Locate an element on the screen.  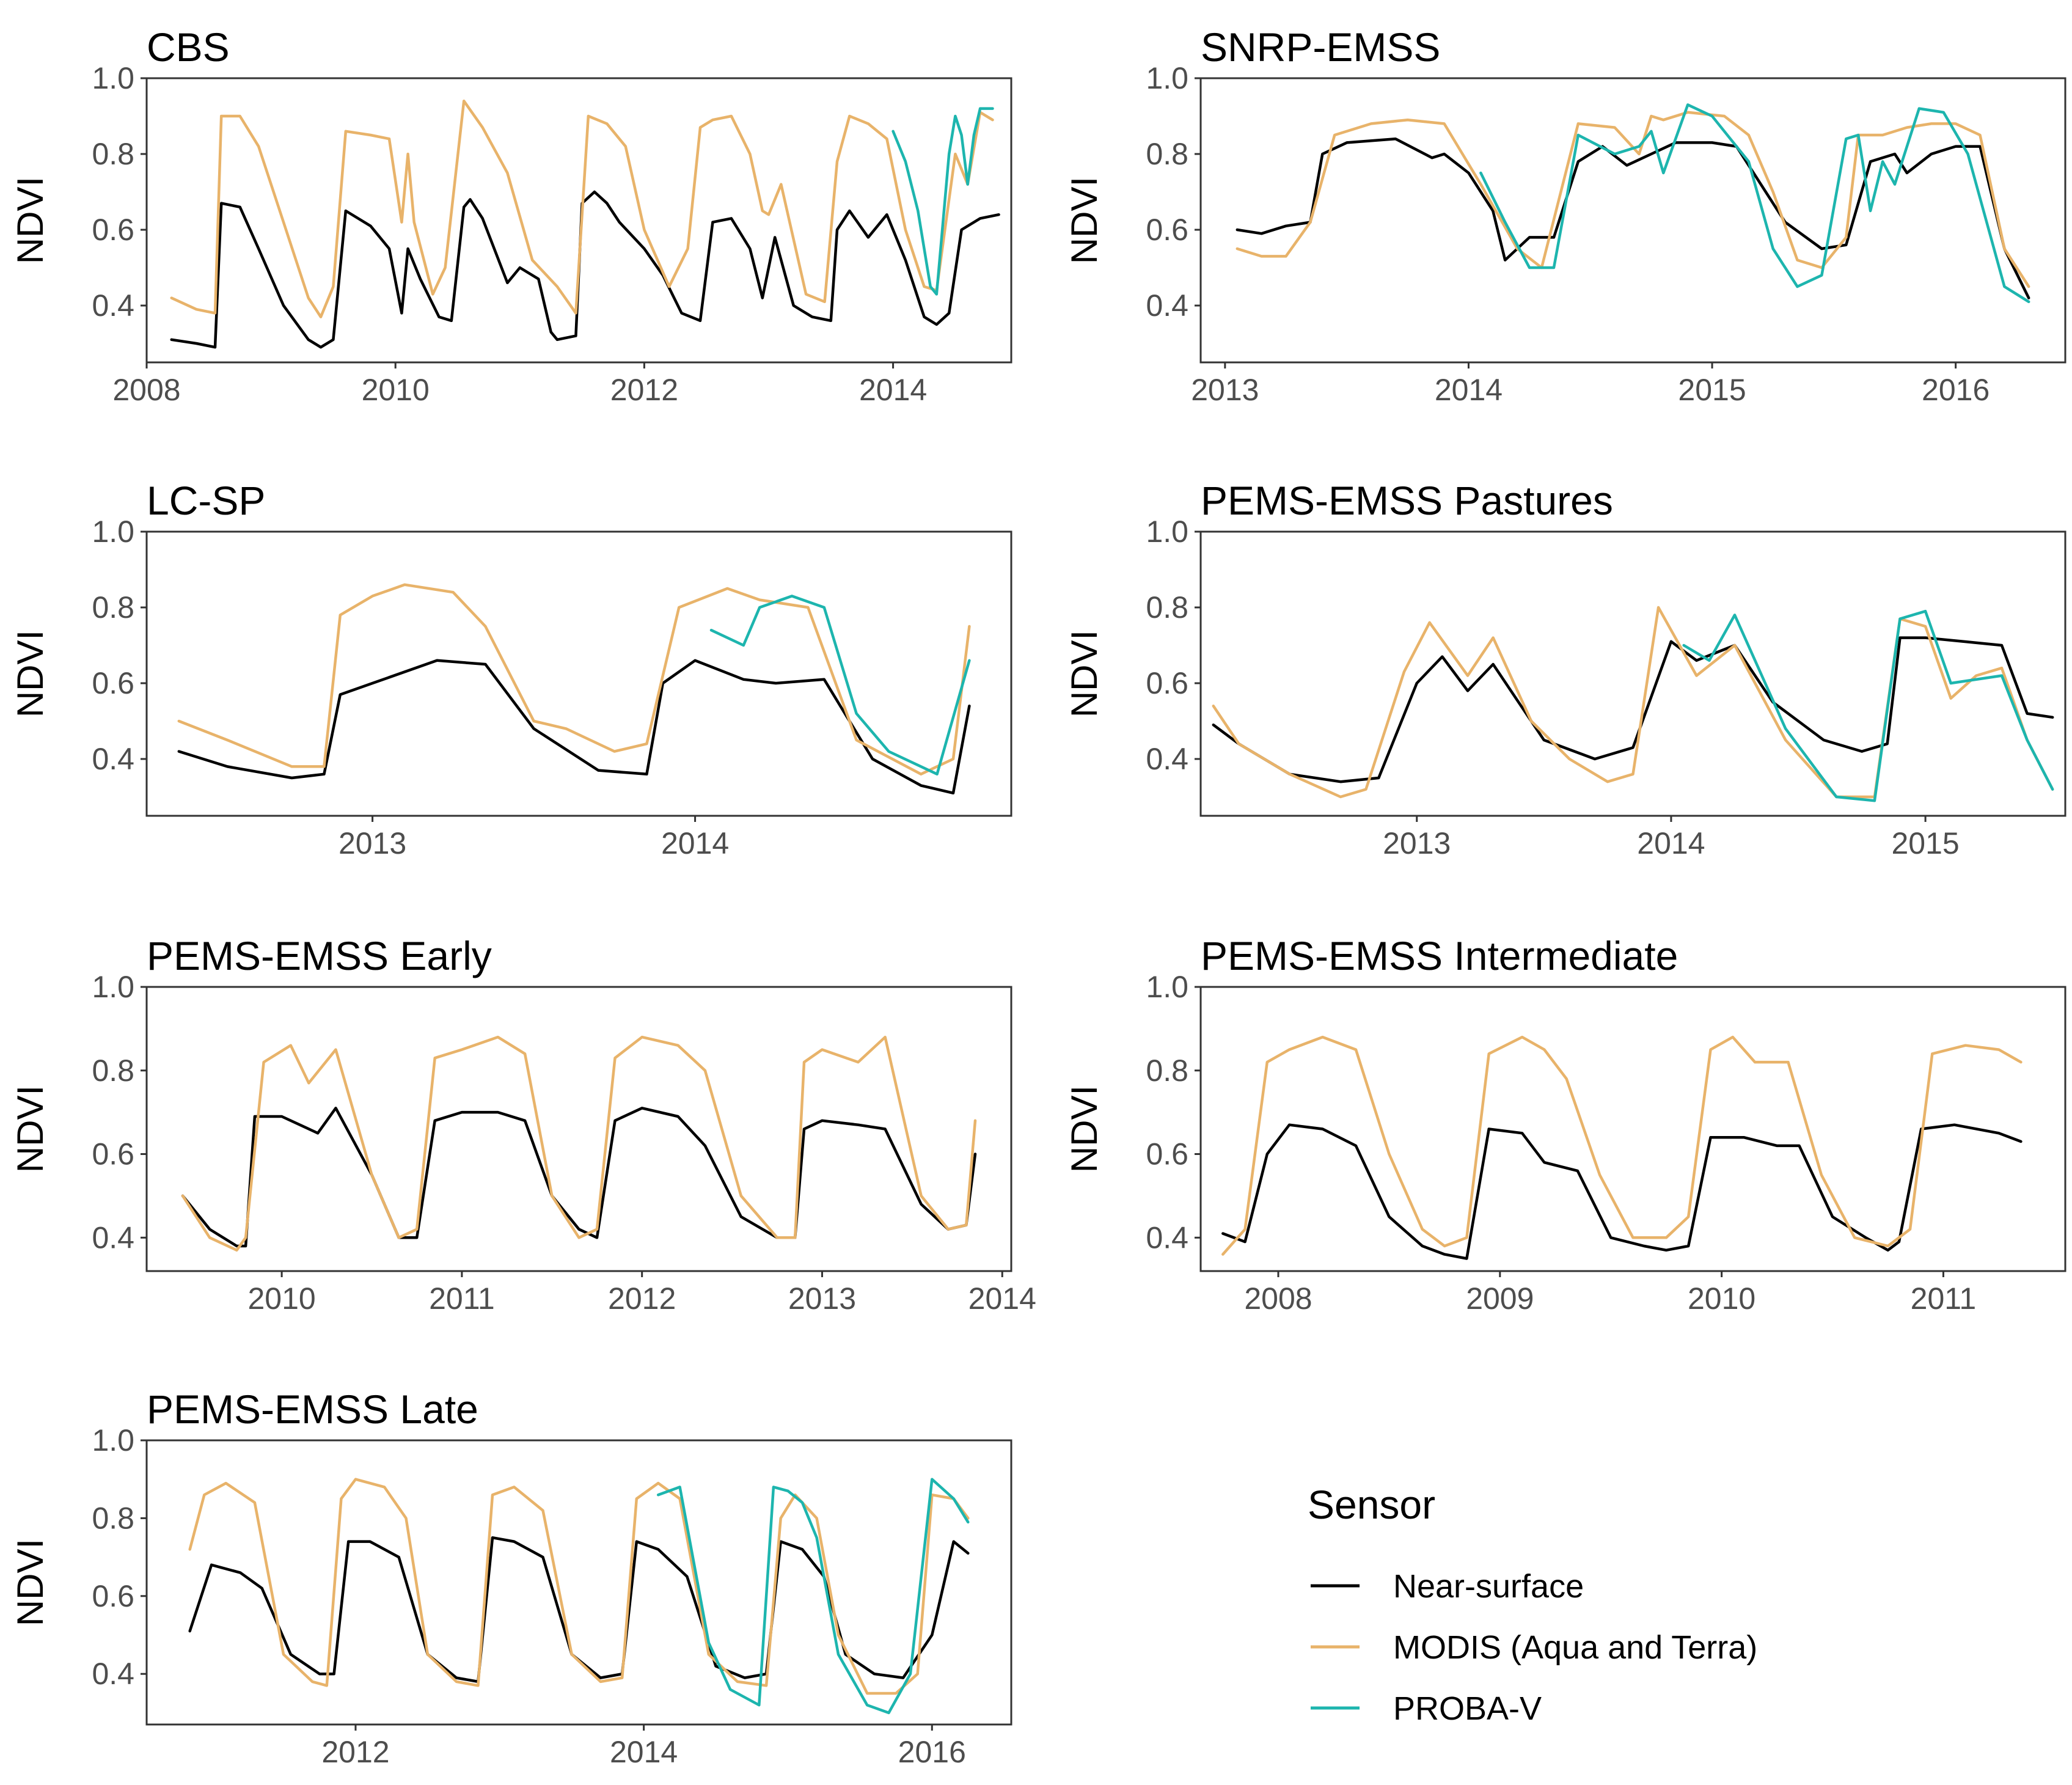
legend-label: PROBA-V is located at coordinates (1467, 1708).